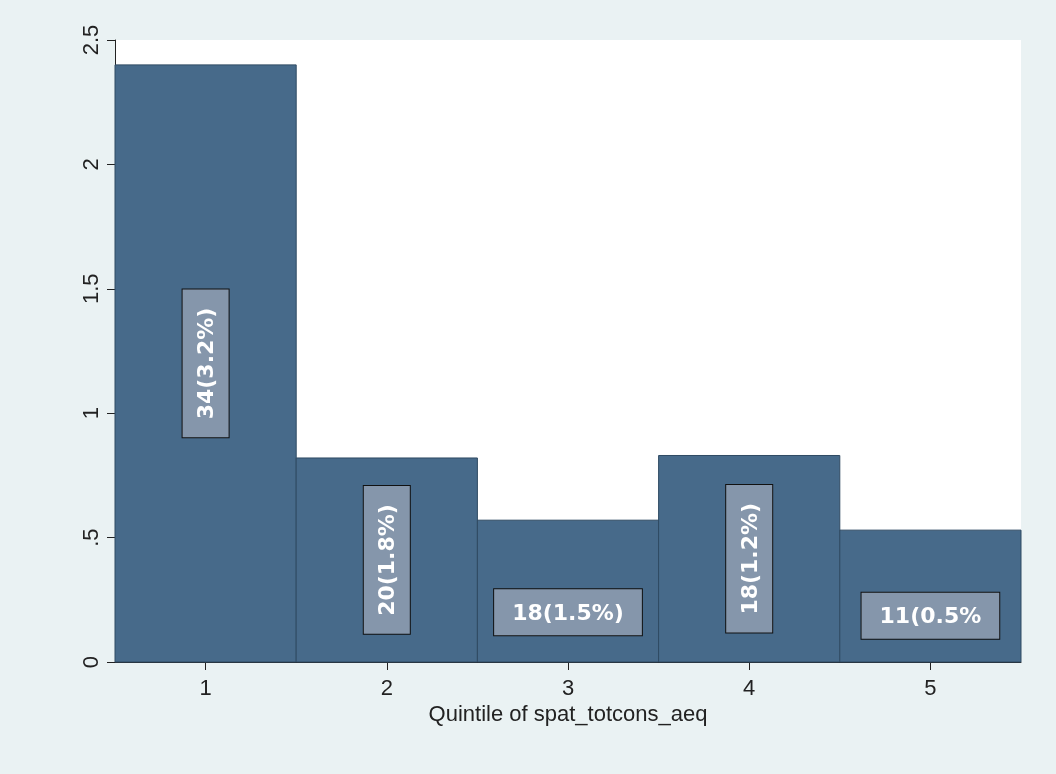 The width and height of the screenshot is (1056, 774). What do you see at coordinates (90, 662) in the screenshot?
I see `y-tick-label: 0` at bounding box center [90, 662].